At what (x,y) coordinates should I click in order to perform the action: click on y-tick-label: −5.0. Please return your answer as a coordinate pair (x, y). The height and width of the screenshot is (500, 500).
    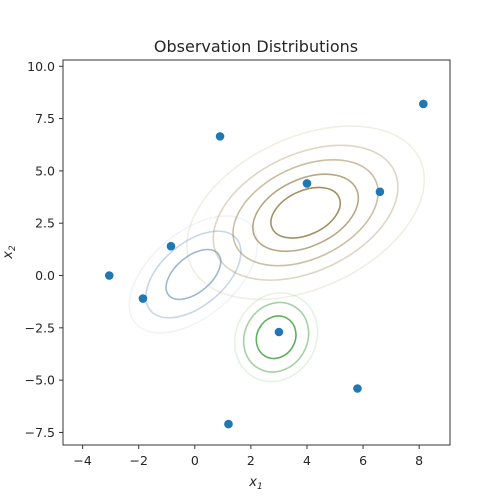
    Looking at the image, I should click on (40, 380).